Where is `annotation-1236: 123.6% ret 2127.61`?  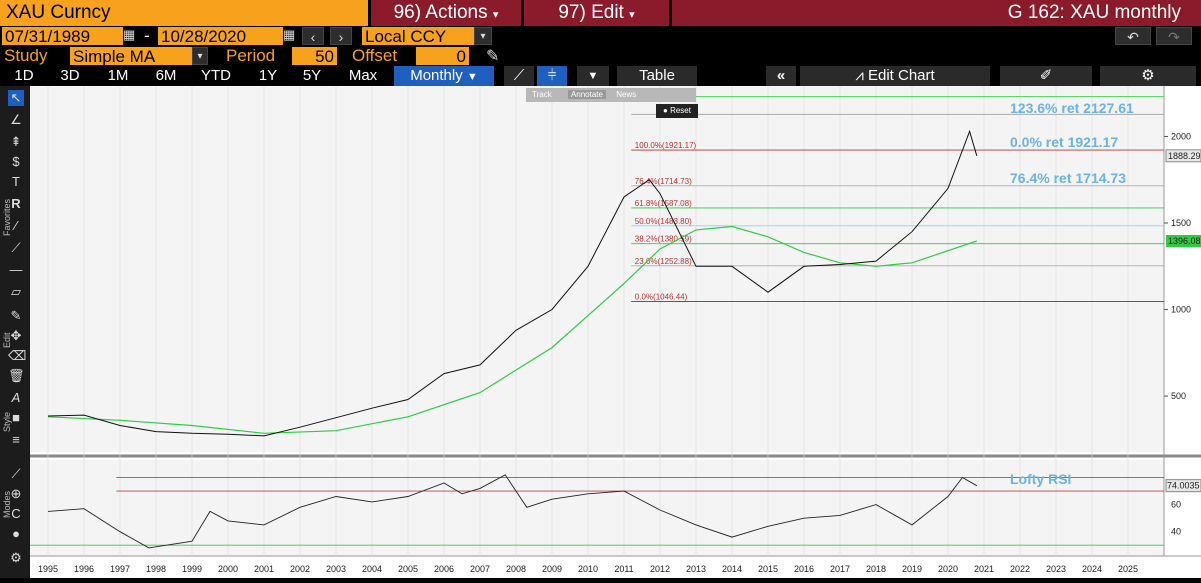 annotation-1236: 123.6% ret 2127.61 is located at coordinates (1072, 108).